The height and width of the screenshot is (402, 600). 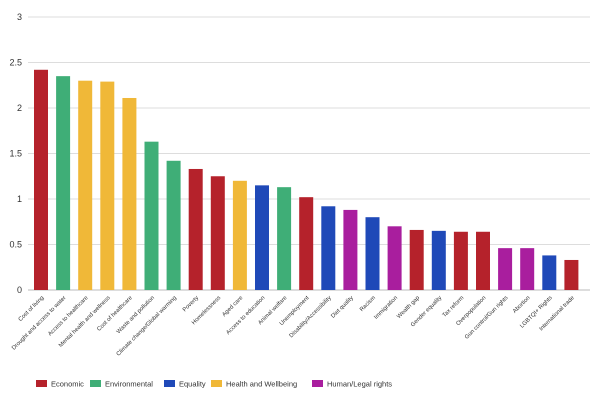 What do you see at coordinates (261, 384) in the screenshot?
I see `legend-label: Health and Wellbeing` at bounding box center [261, 384].